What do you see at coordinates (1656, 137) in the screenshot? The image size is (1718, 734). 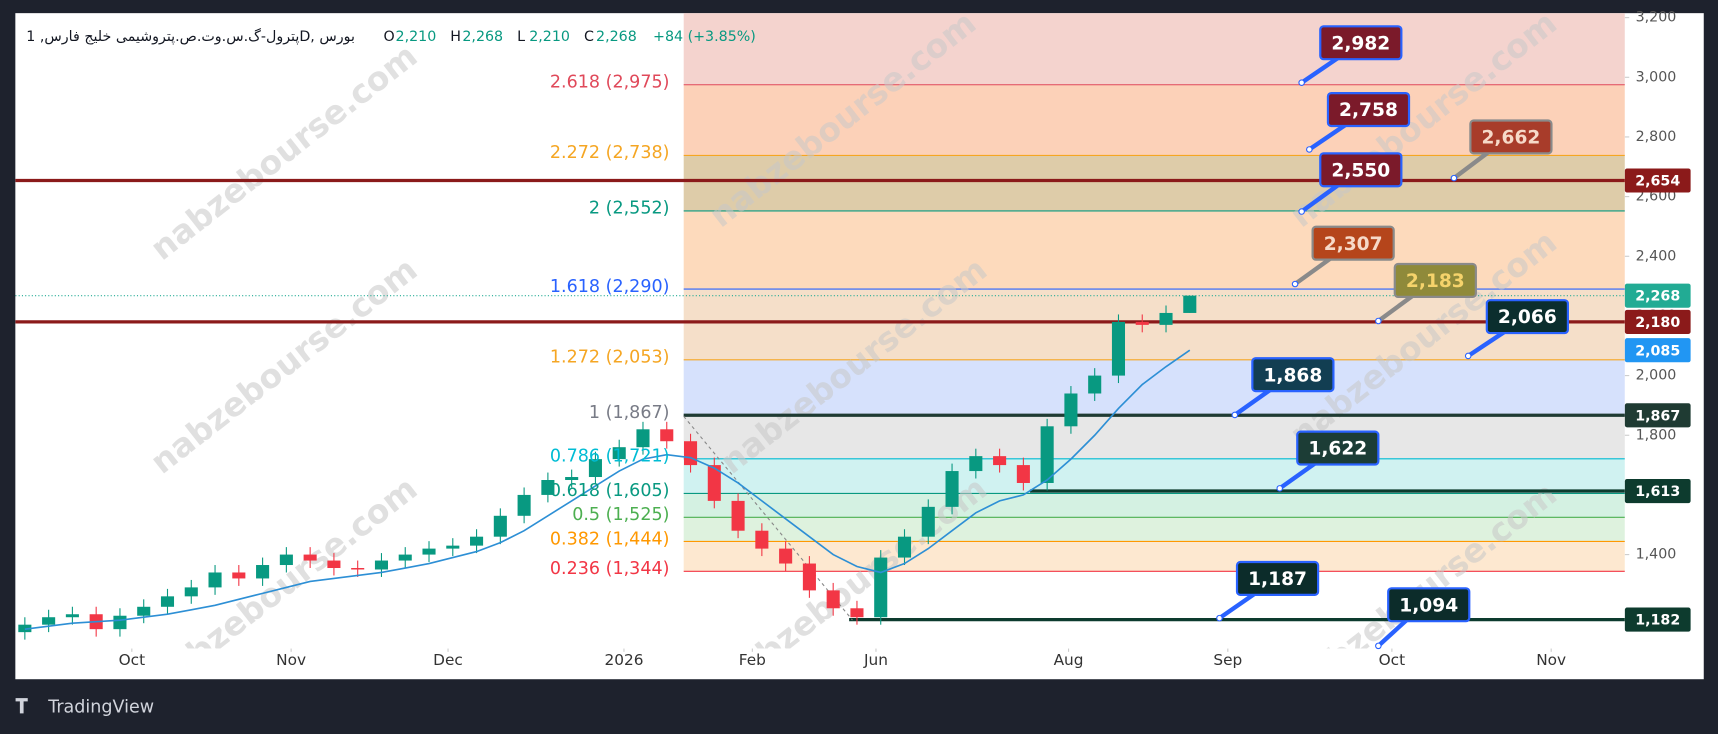 I see `y-tick-label: 2,800` at bounding box center [1656, 137].